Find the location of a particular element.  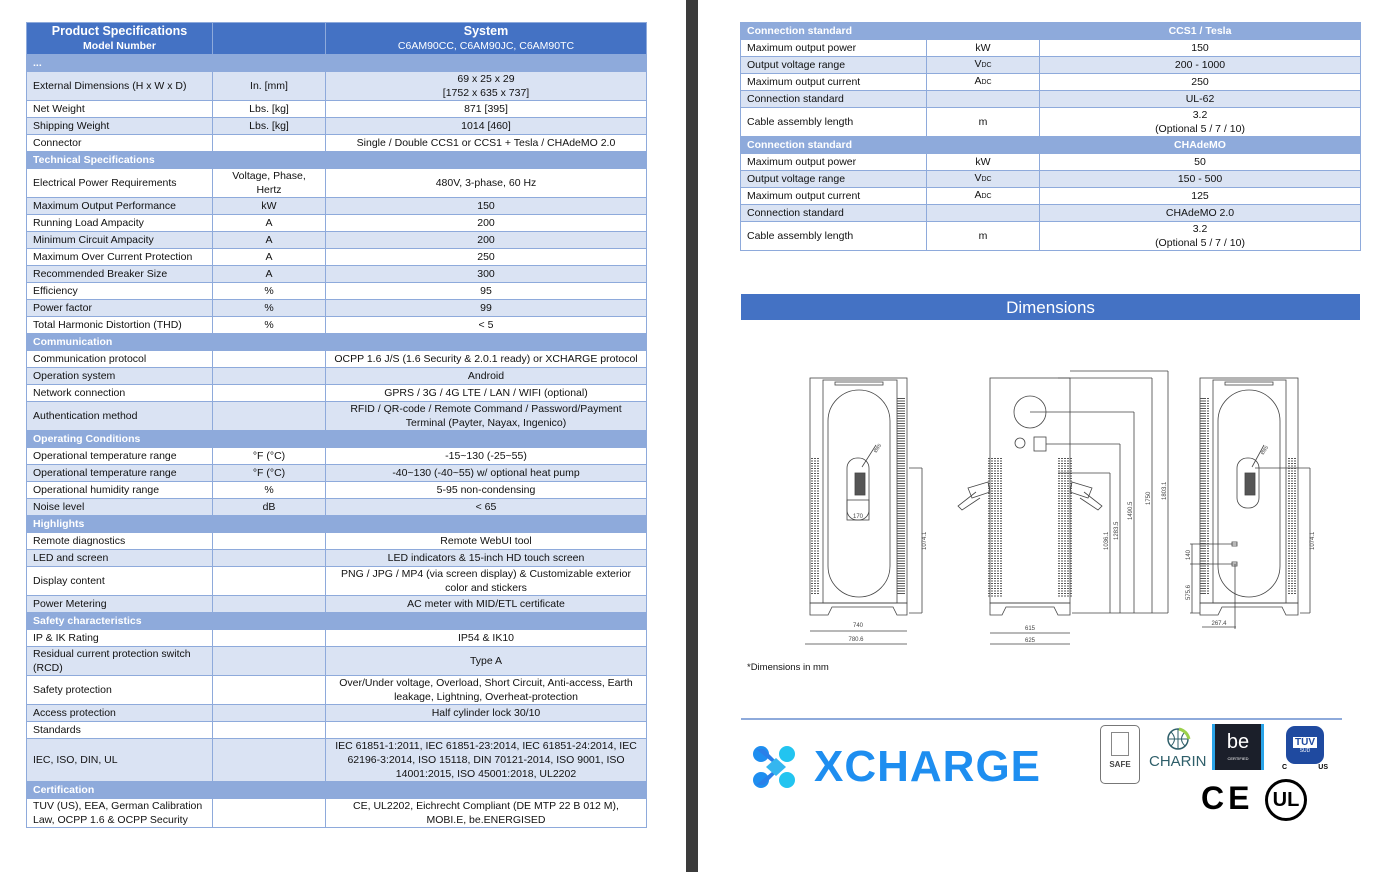

table-row: IP & IK Rating IP54 & IK10 is located at coordinates (336, 638).